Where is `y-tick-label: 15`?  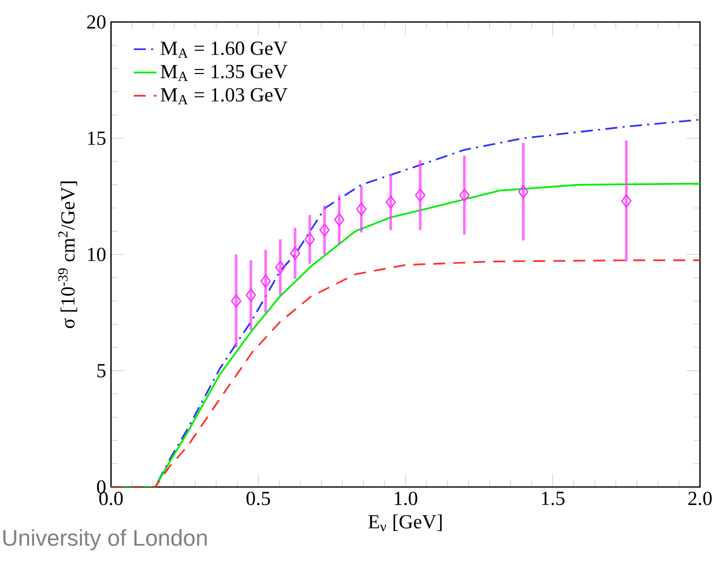 y-tick-label: 15 is located at coordinates (97, 138).